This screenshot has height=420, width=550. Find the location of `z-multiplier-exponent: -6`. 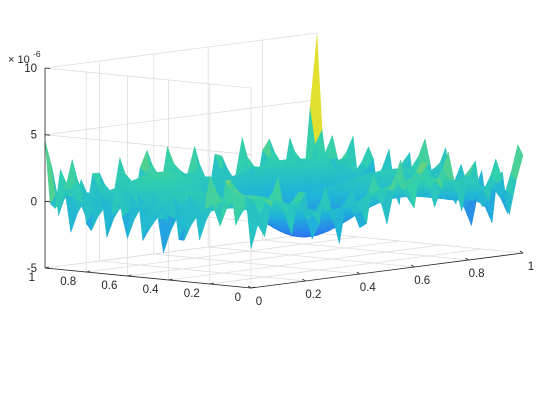

z-multiplier-exponent: -6 is located at coordinates (37, 54).